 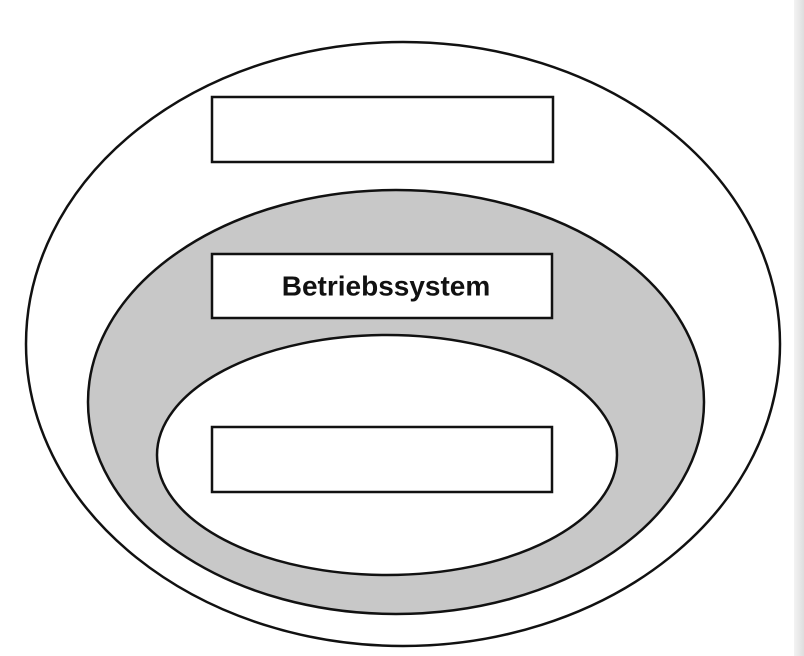 I want to click on middle-layer-label-box, so click(x=382, y=286).